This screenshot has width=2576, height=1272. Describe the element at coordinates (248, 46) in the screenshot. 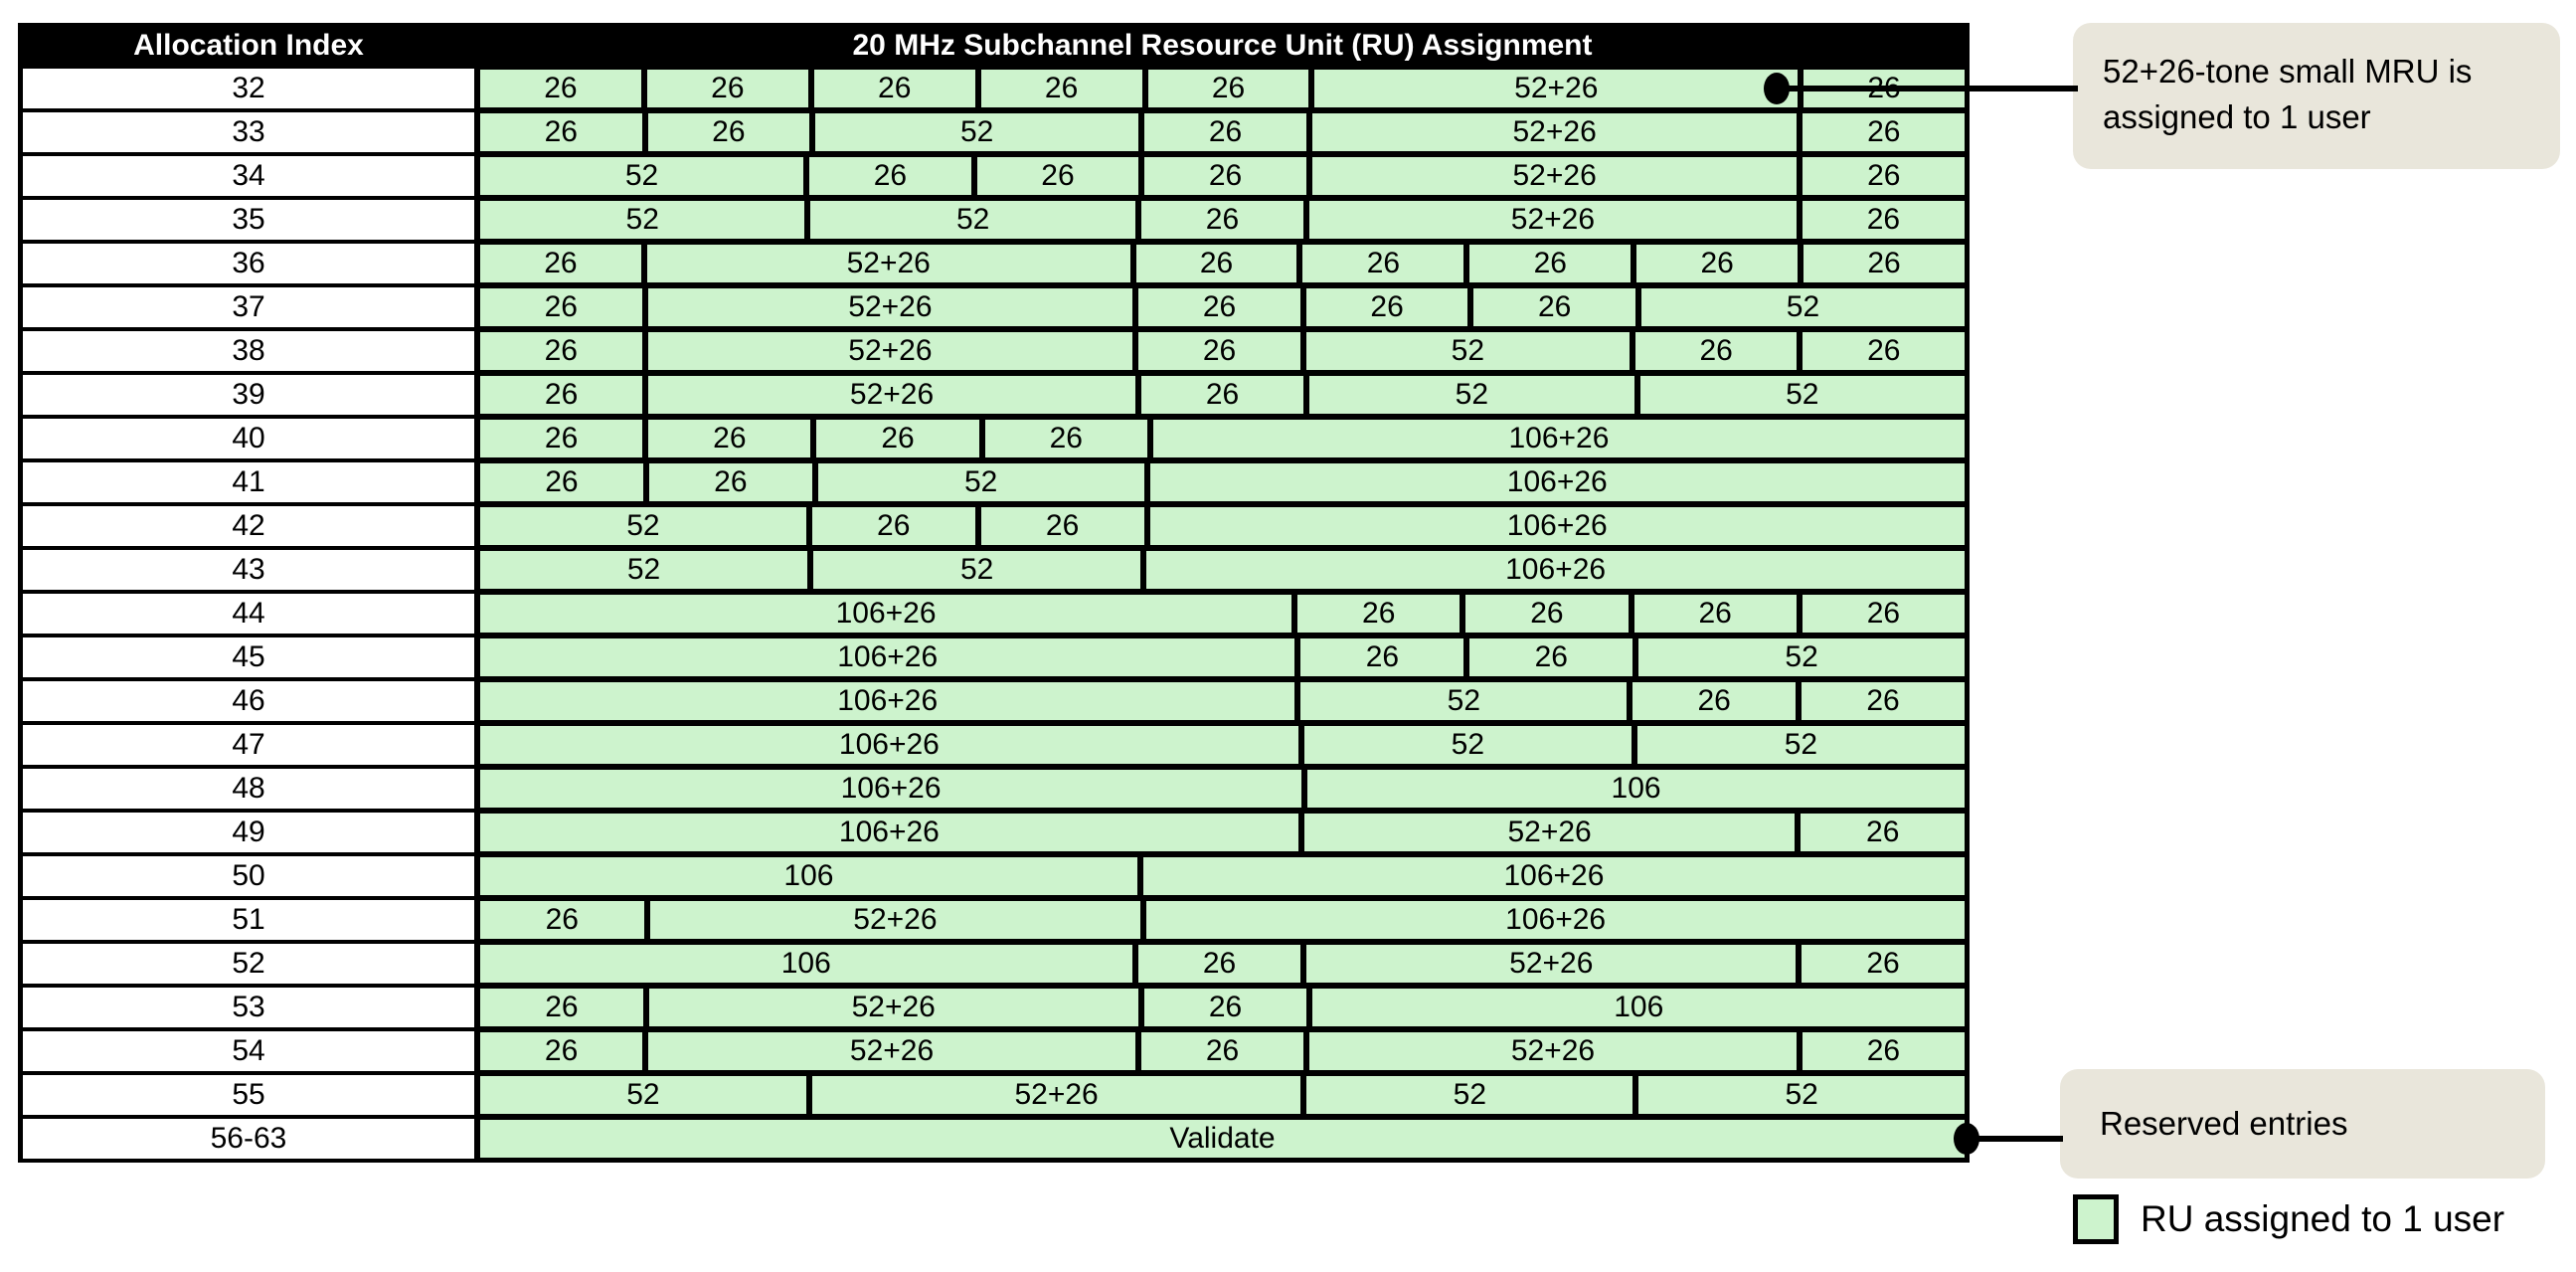

I see `allocation-index-header: Allocation Index` at that location.